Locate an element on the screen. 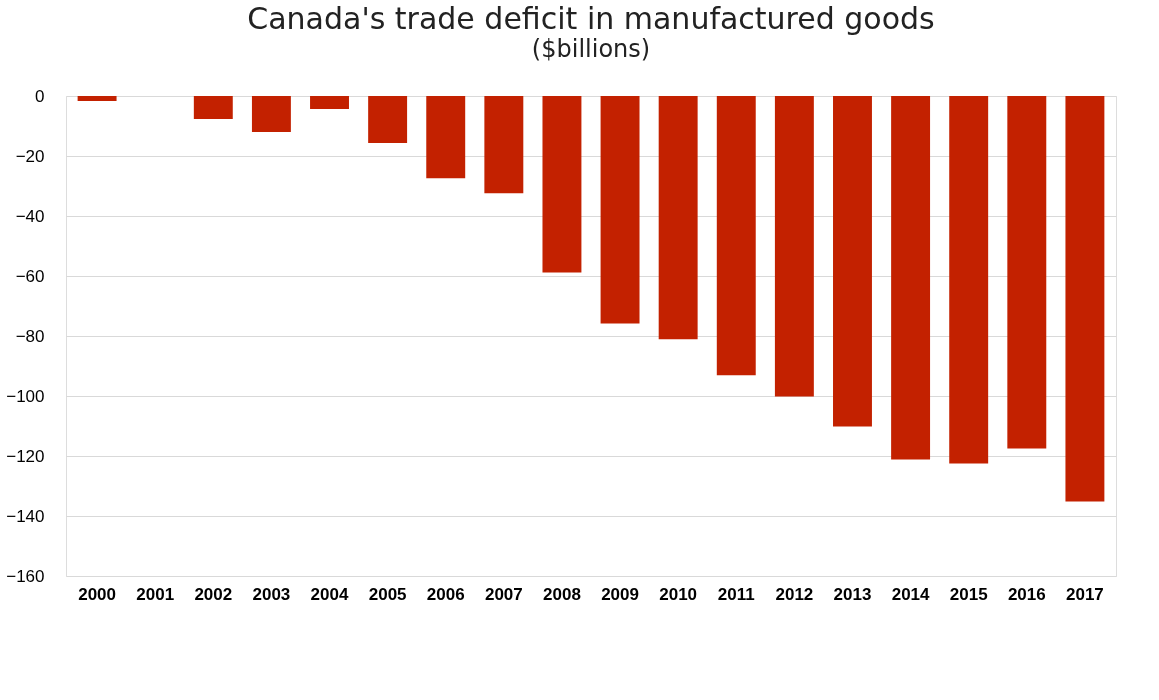  x-tick-label: 2015 is located at coordinates (968, 594).